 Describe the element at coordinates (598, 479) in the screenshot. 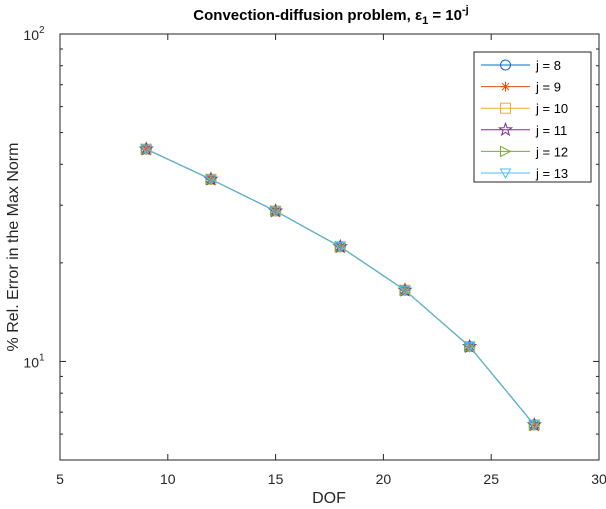

I see `x-tick-label: 30` at that location.